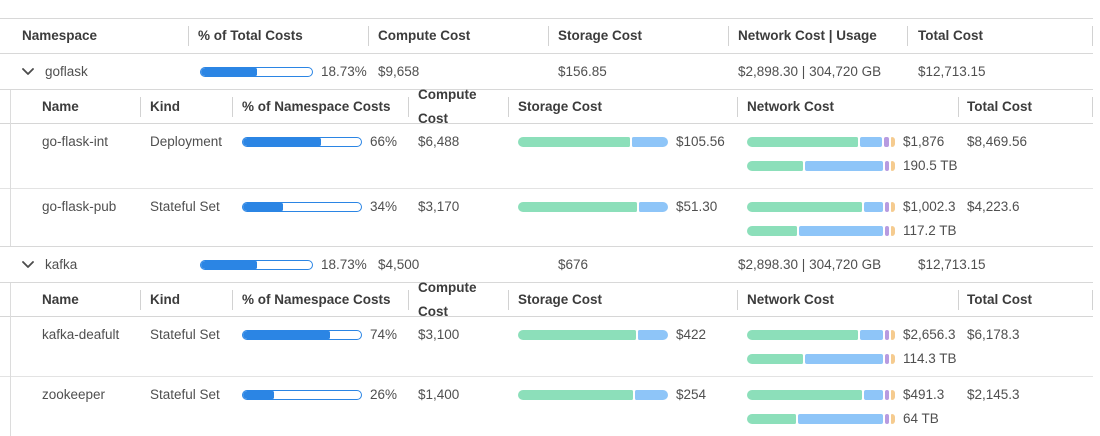 This screenshot has height=436, width=1100. I want to click on network-cost-usage-value: $2,898.30 | 304,720 GB, so click(810, 71).